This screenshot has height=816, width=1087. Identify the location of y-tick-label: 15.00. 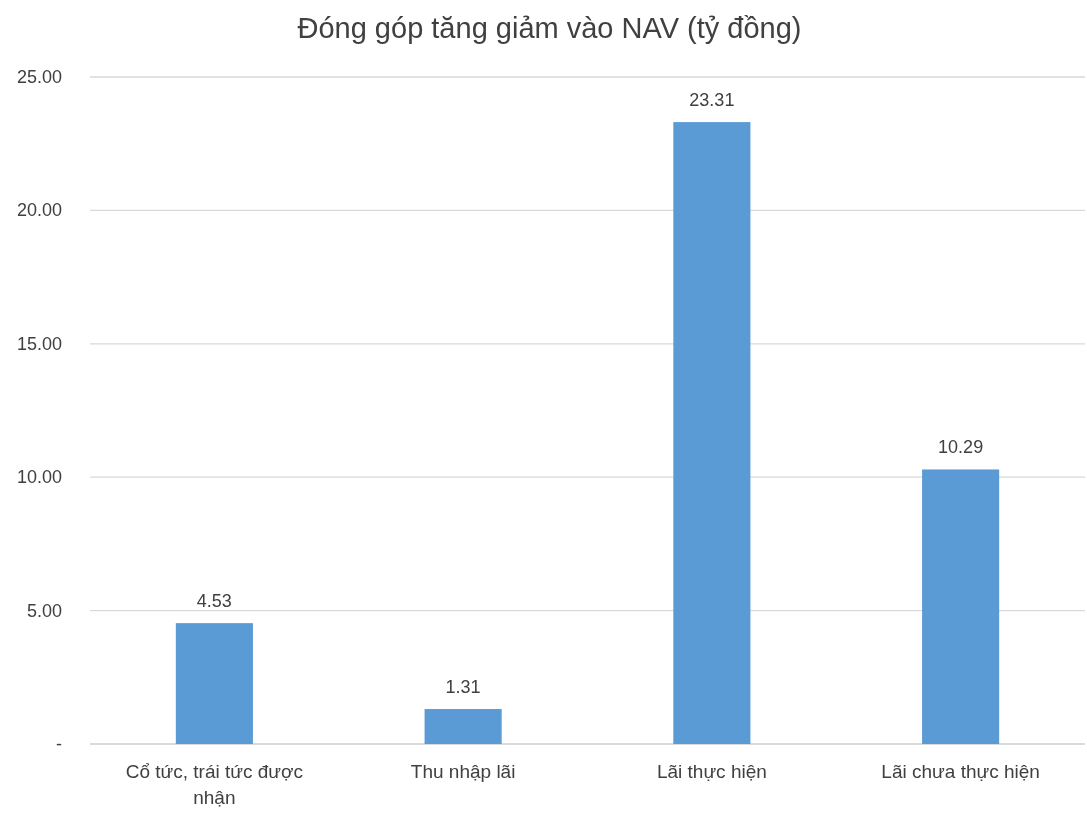
(39, 343).